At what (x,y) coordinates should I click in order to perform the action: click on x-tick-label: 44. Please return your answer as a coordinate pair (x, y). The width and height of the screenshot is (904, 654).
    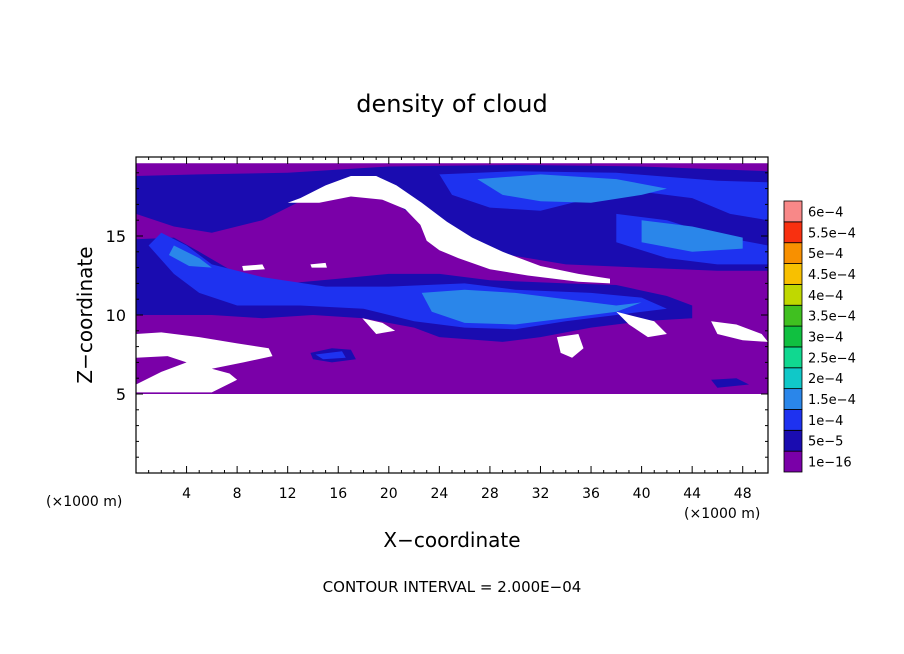
    Looking at the image, I should click on (692, 494).